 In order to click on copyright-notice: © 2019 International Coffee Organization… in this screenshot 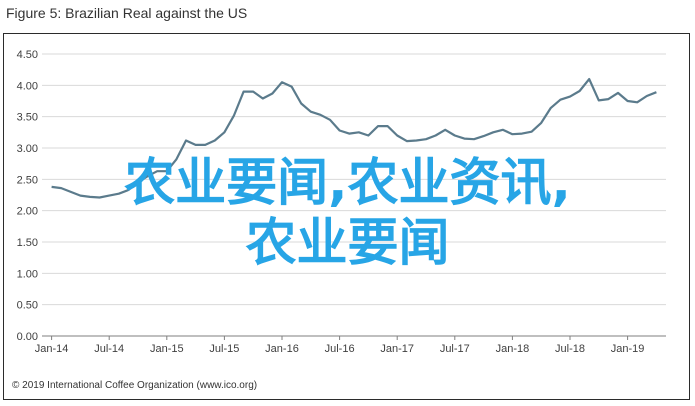, I will do `click(135, 385)`.